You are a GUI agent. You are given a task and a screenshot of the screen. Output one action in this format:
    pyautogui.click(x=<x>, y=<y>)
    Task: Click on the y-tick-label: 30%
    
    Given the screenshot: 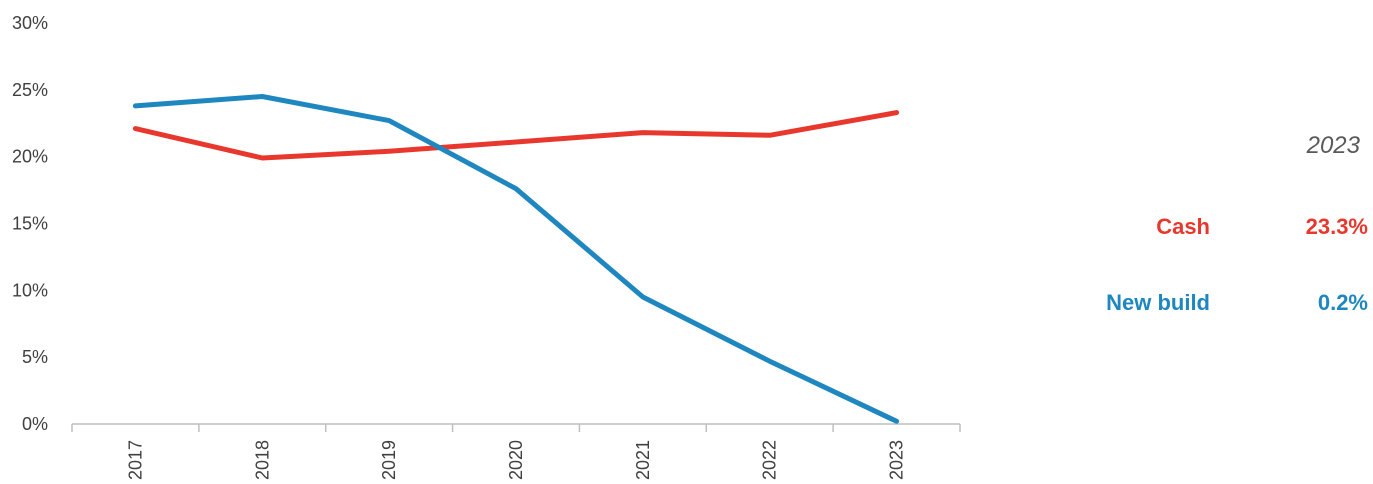 What is the action you would take?
    pyautogui.click(x=30, y=23)
    